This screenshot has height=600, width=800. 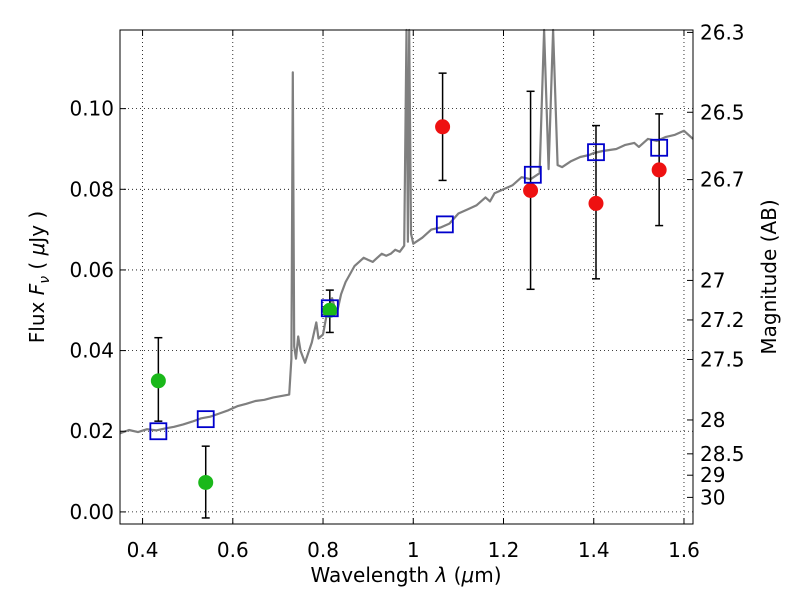 What do you see at coordinates (722, 180) in the screenshot?
I see `mag-tick-label: 26.7` at bounding box center [722, 180].